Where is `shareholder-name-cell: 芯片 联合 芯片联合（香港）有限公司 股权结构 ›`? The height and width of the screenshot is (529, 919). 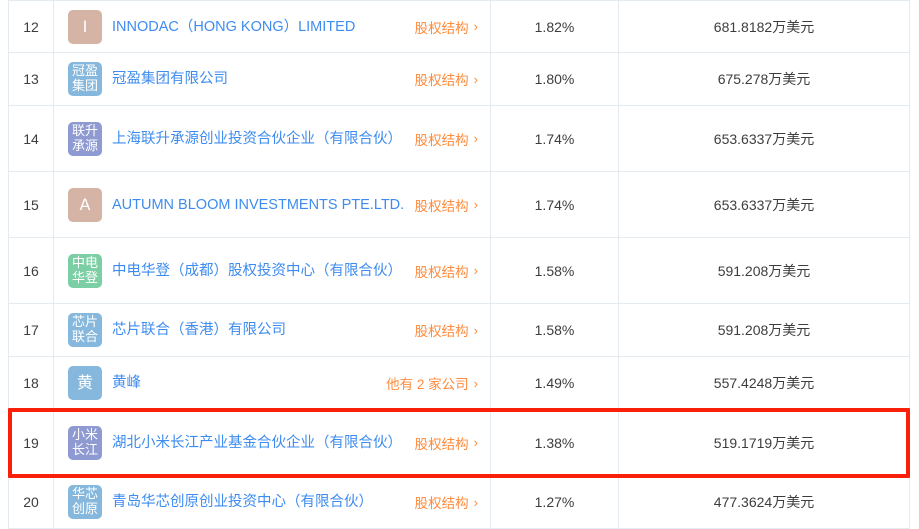
shareholder-name-cell: 芯片 联合 芯片联合（香港）有限公司 股权结构 › is located at coordinates (272, 330).